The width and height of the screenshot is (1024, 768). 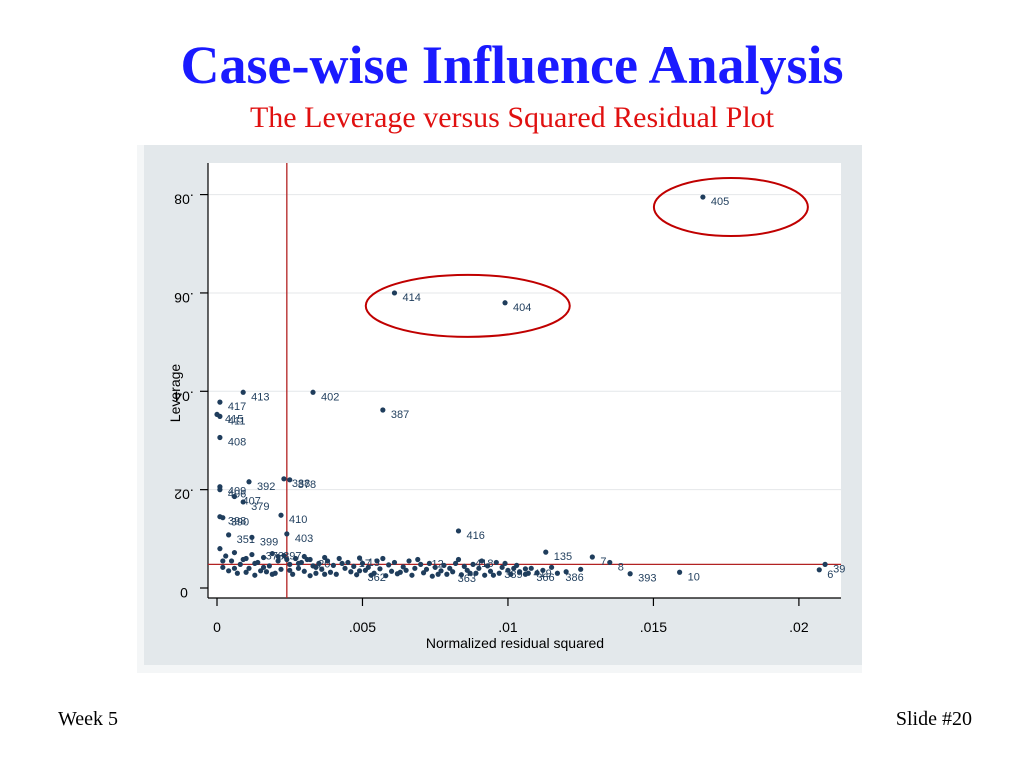 What do you see at coordinates (933, 719) in the screenshot?
I see `footer-slide-number: Slide #20` at bounding box center [933, 719].